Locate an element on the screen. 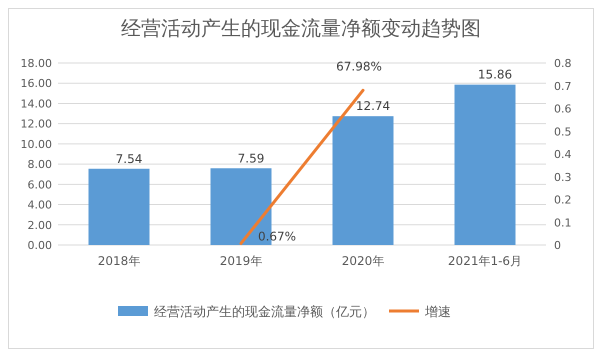 This screenshot has height=357, width=602. x-tick-label: 2020年 is located at coordinates (363, 261).